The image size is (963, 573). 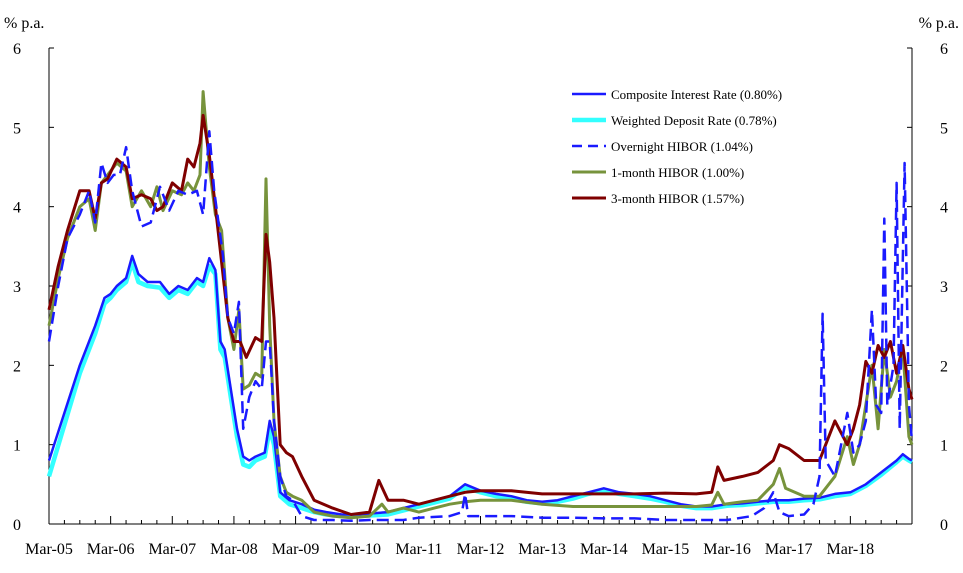 I want to click on x-tick-label: Mar-09, so click(x=296, y=549).